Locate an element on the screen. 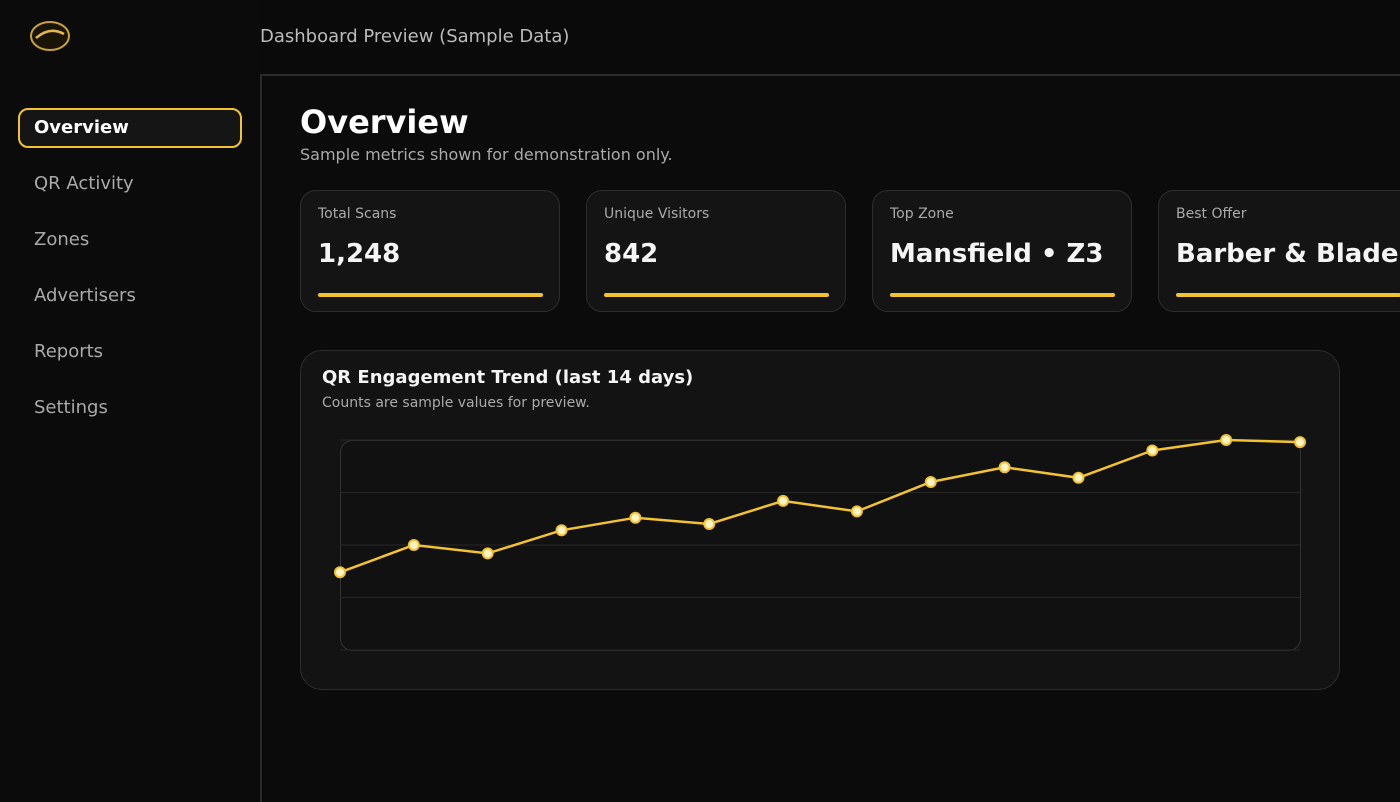 This screenshot has width=1400, height=802. card-label: Top Zone is located at coordinates (922, 214).